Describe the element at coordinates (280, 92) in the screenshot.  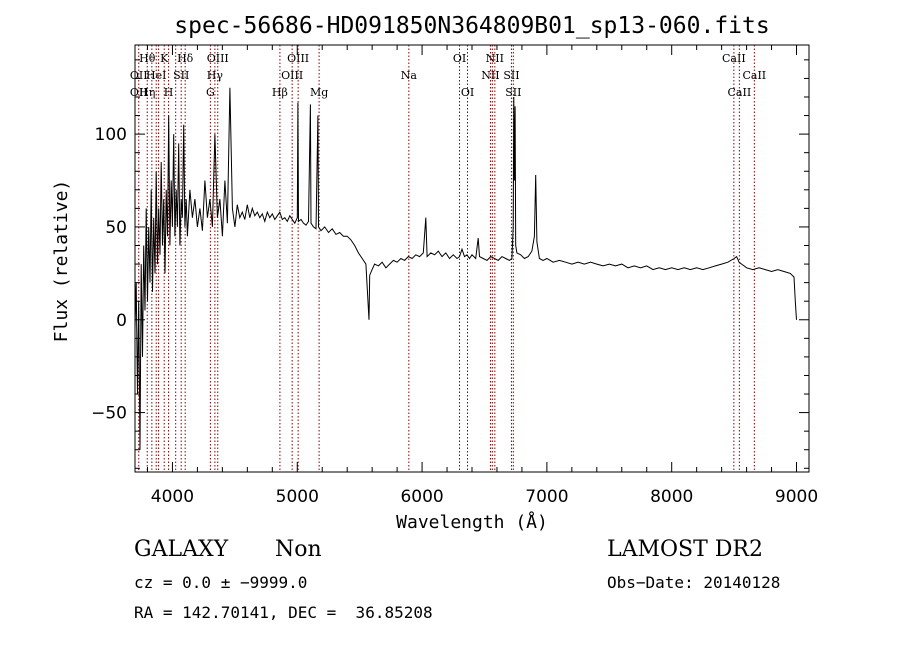
I see `line-marker-label: Hβ` at that location.